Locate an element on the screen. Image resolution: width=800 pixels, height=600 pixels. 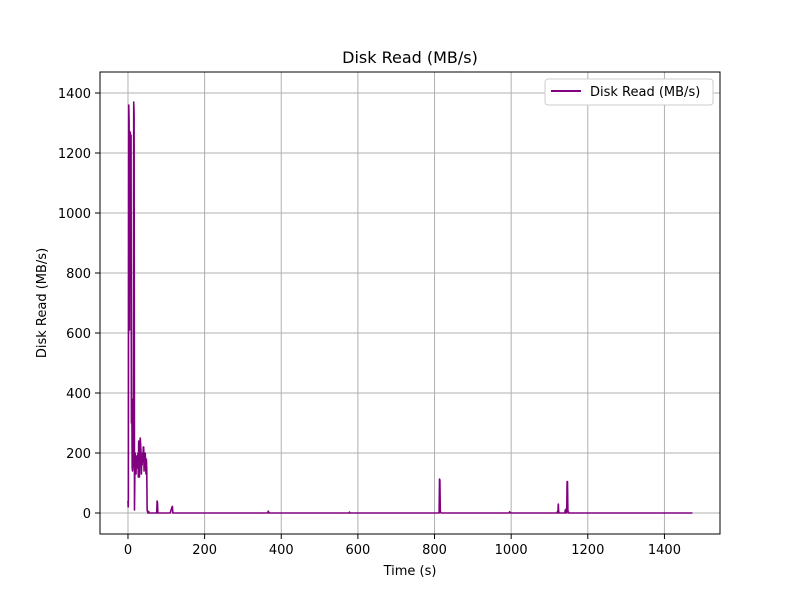
x-tick-label: 400 is located at coordinates (281, 550).